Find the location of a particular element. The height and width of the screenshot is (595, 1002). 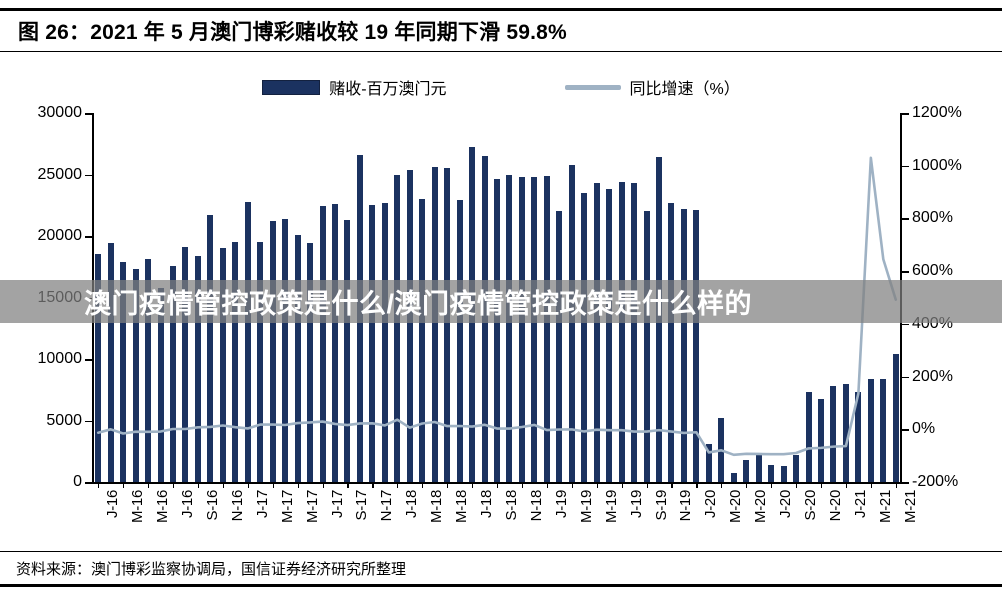

y-tick-label-left: 0 is located at coordinates (77, 481).